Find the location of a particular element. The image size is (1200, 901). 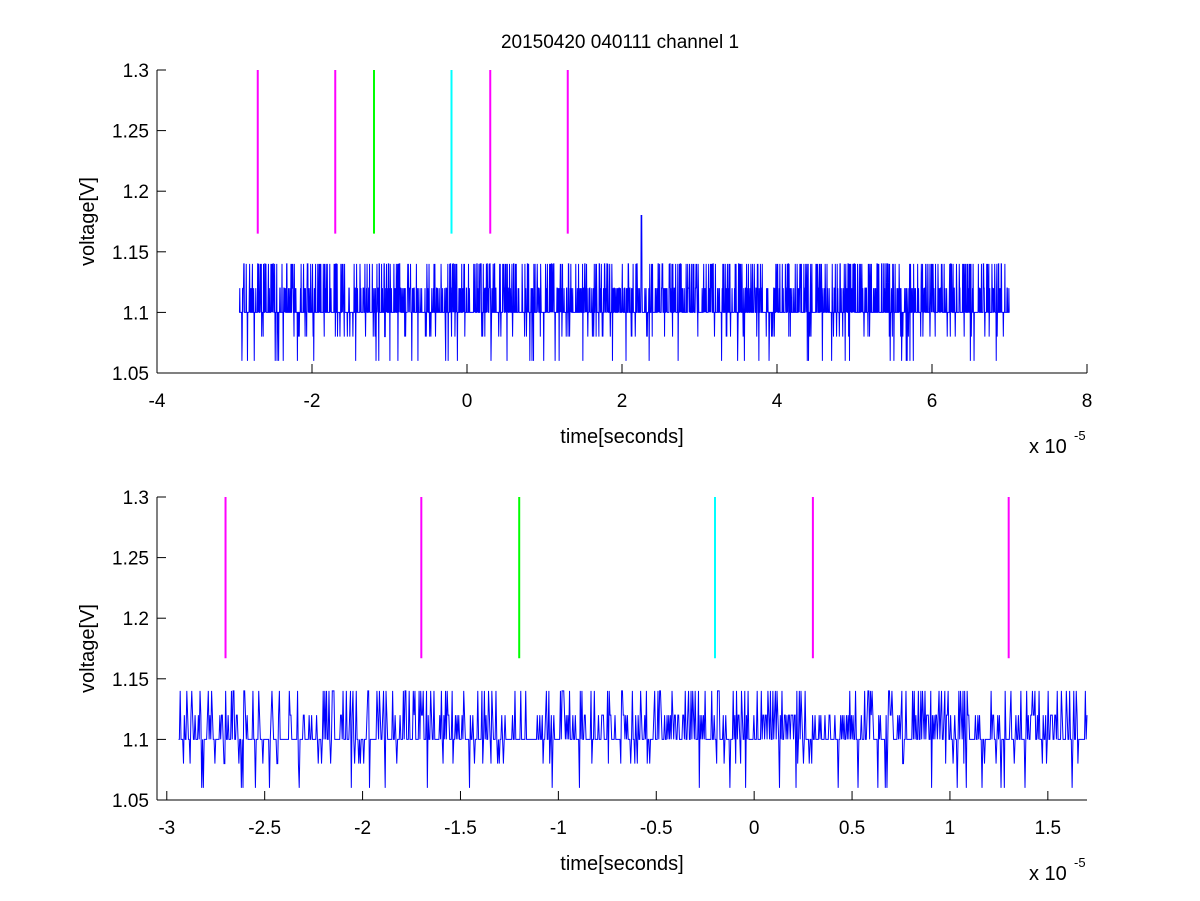

figure-title: 20150420 040111 channel 1 is located at coordinates (620, 42).